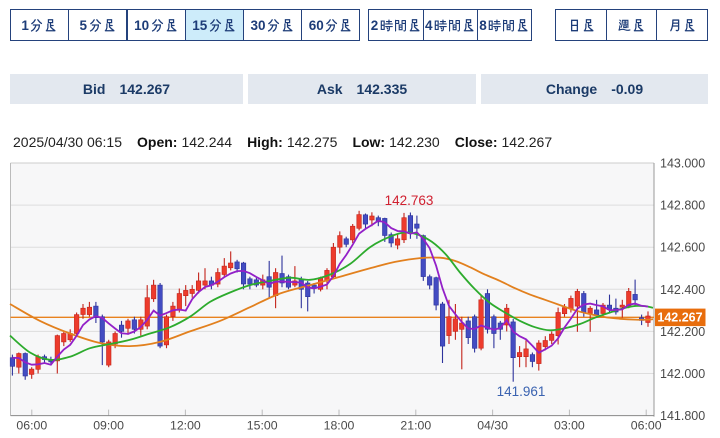 This screenshot has height=438, width=720. What do you see at coordinates (682, 206) in the screenshot?
I see `svg-text: 142.800` at bounding box center [682, 206].